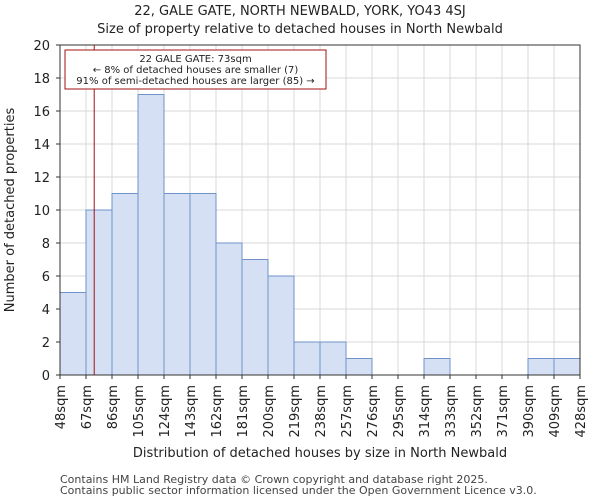  Describe the element at coordinates (555, 411) in the screenshot. I see `x-tick-label: 409sqm` at that location.